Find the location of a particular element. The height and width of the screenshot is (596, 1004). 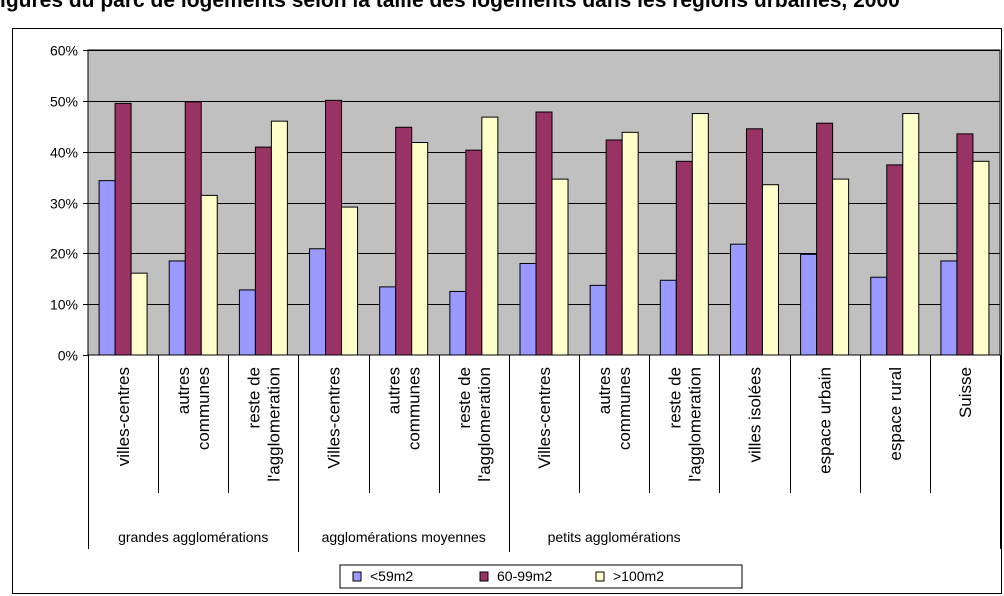

group-label: petits agglomérations is located at coordinates (614, 537).